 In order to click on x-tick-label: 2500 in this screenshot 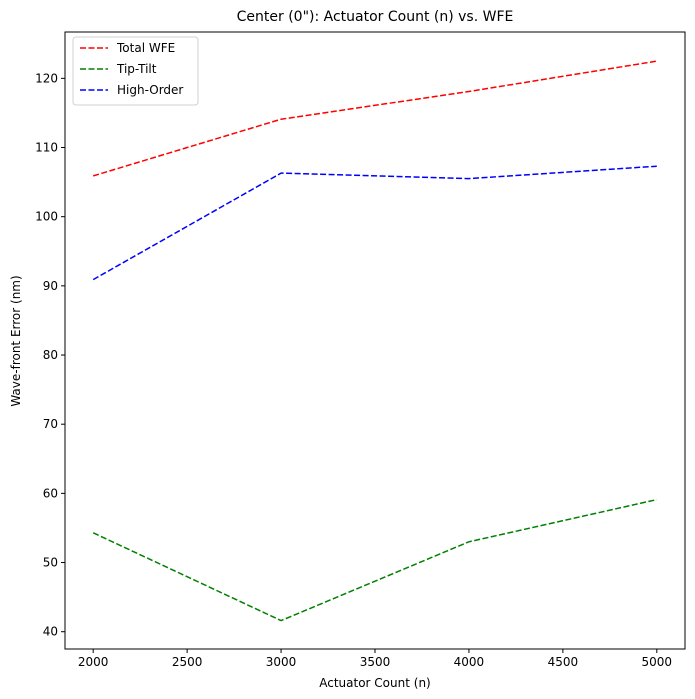, I will do `click(187, 662)`.